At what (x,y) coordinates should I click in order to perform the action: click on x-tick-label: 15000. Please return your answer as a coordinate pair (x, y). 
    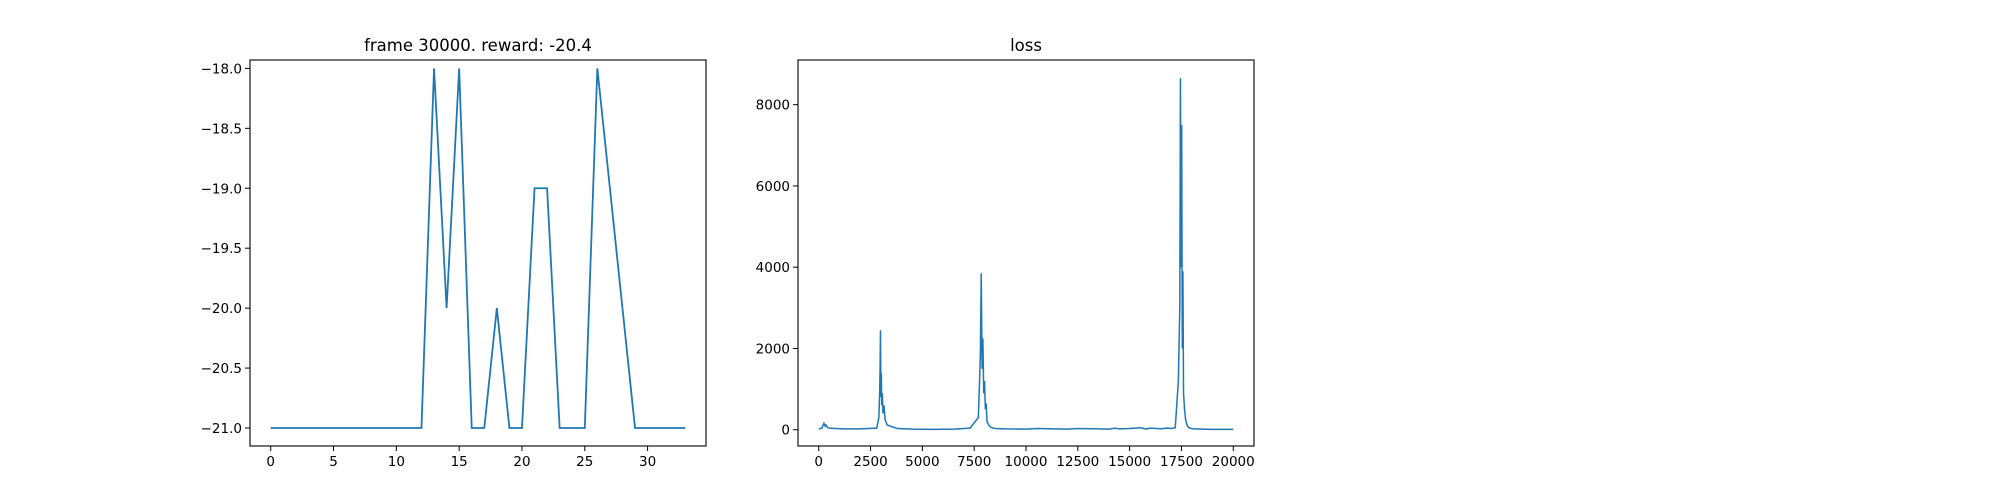
    Looking at the image, I should click on (1129, 462).